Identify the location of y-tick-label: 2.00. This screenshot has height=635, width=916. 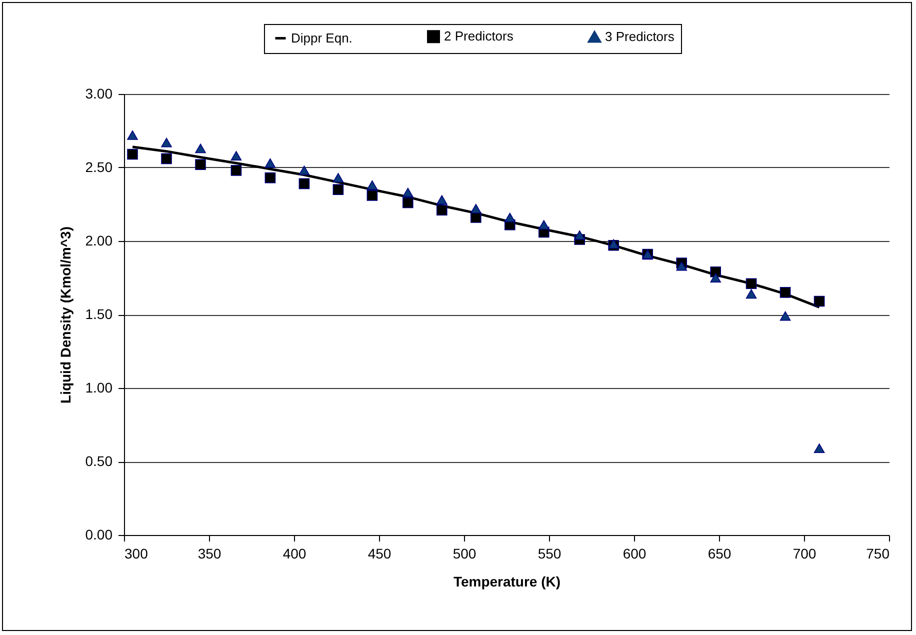
(99, 240).